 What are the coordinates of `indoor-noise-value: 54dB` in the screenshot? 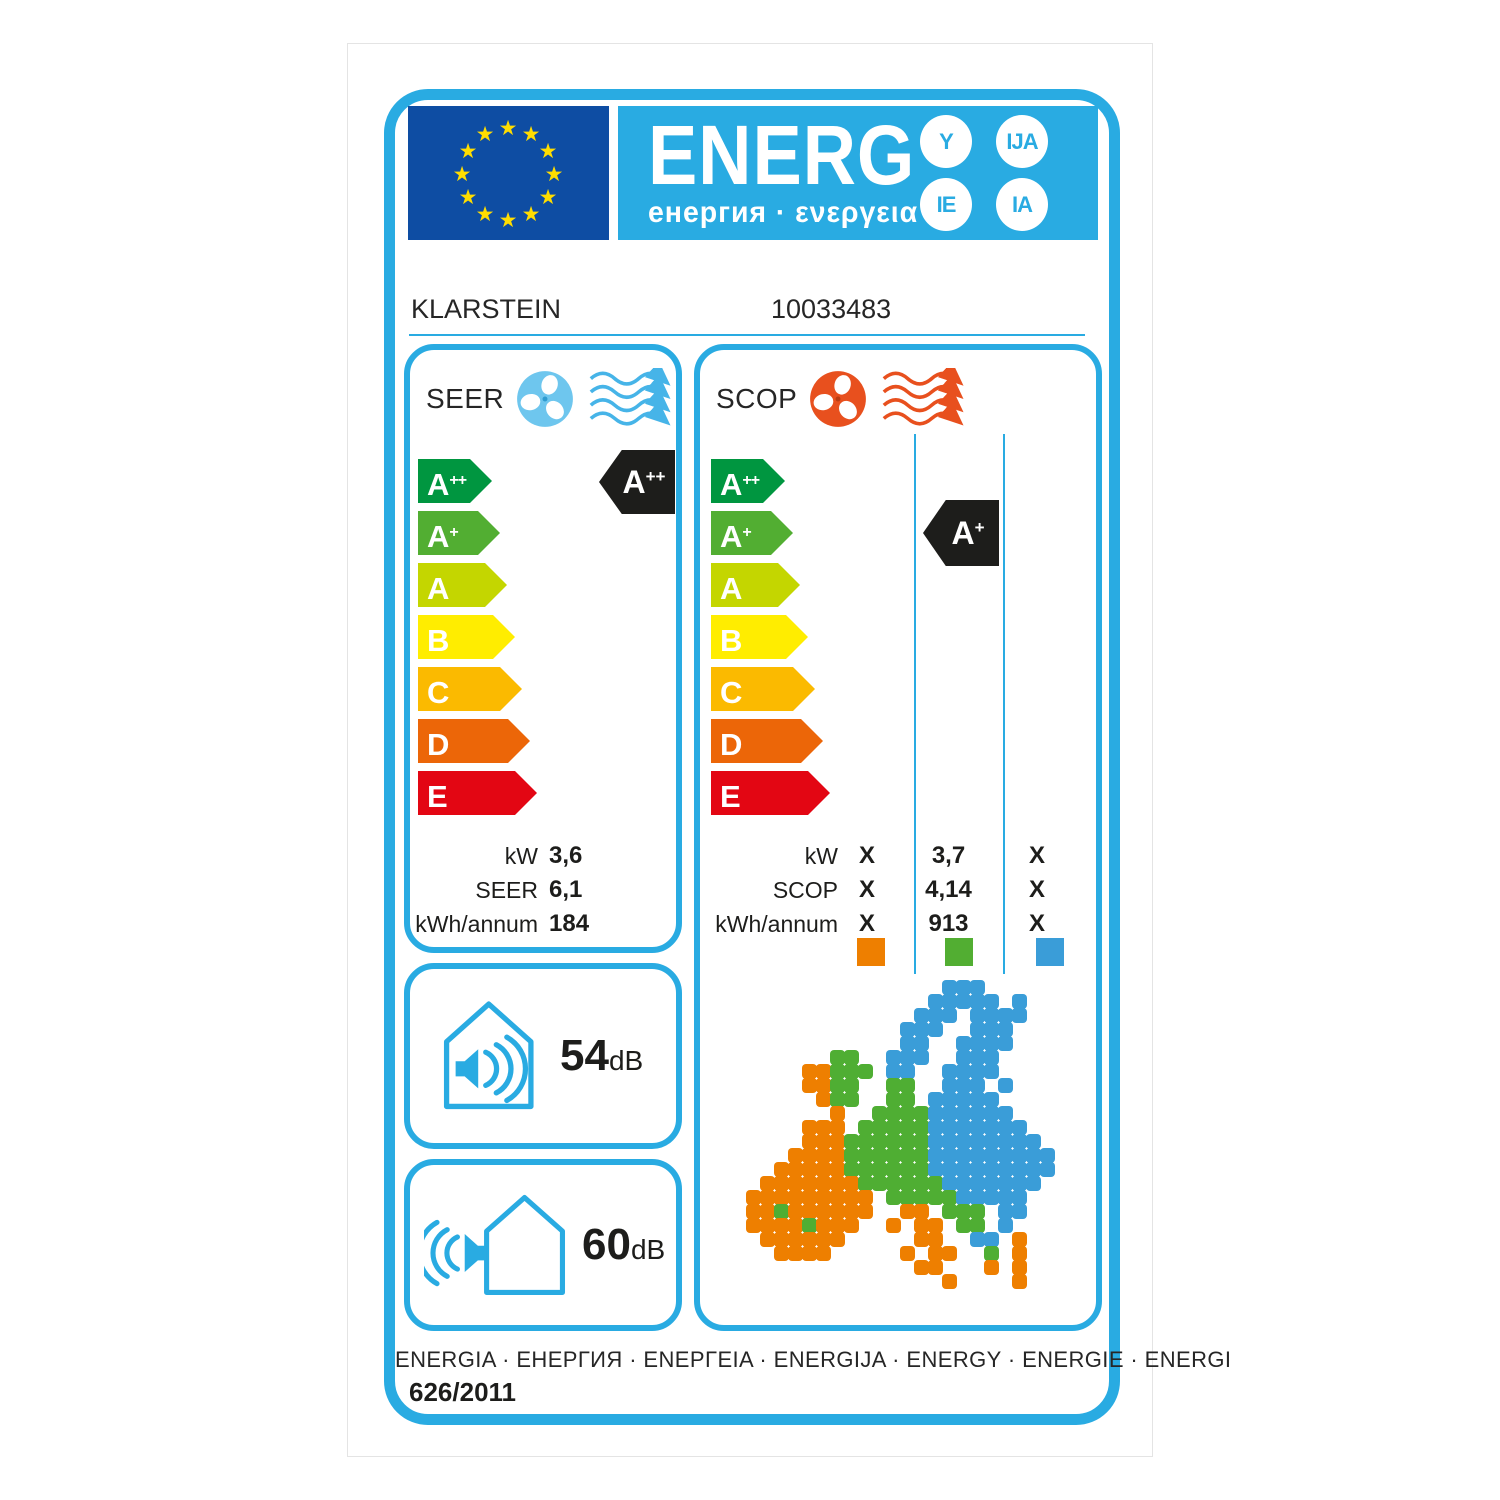 It's located at (602, 1055).